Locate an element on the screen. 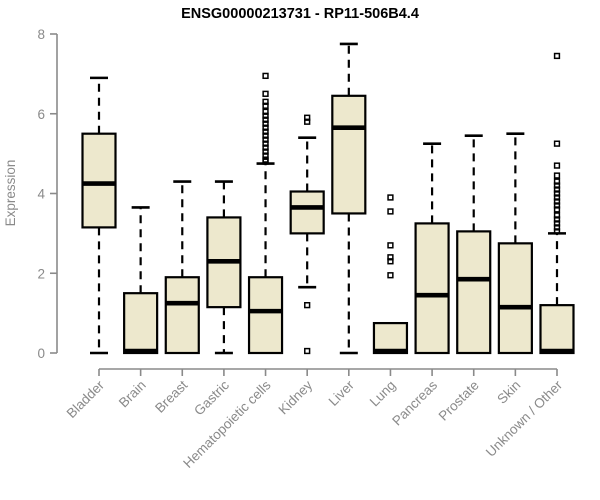 This screenshot has height=500, width=600. x-category-label: Pancreas is located at coordinates (414, 402).